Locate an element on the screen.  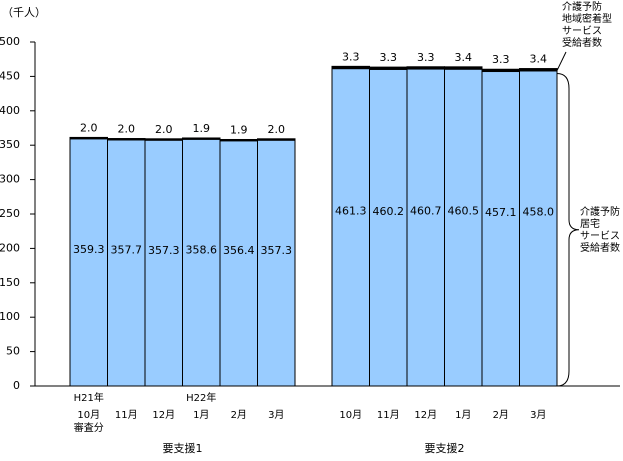
value-label: 359.3 is located at coordinates (89, 249).